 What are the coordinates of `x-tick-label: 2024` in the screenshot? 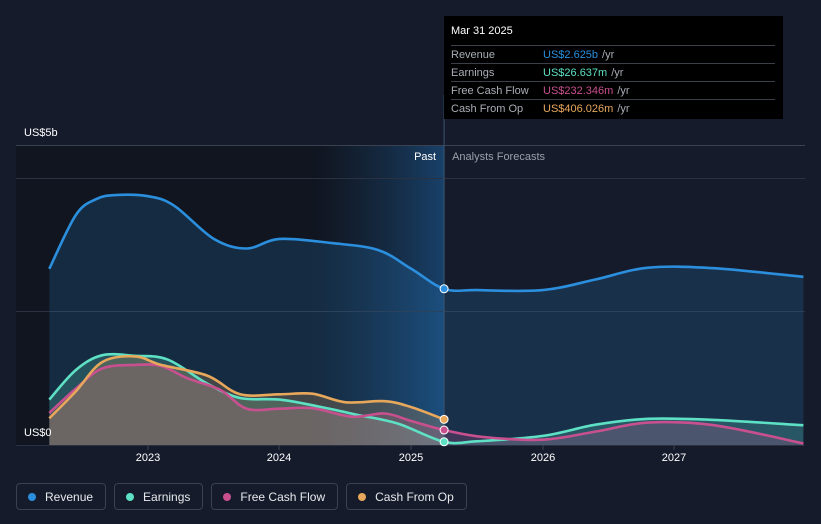 It's located at (279, 458).